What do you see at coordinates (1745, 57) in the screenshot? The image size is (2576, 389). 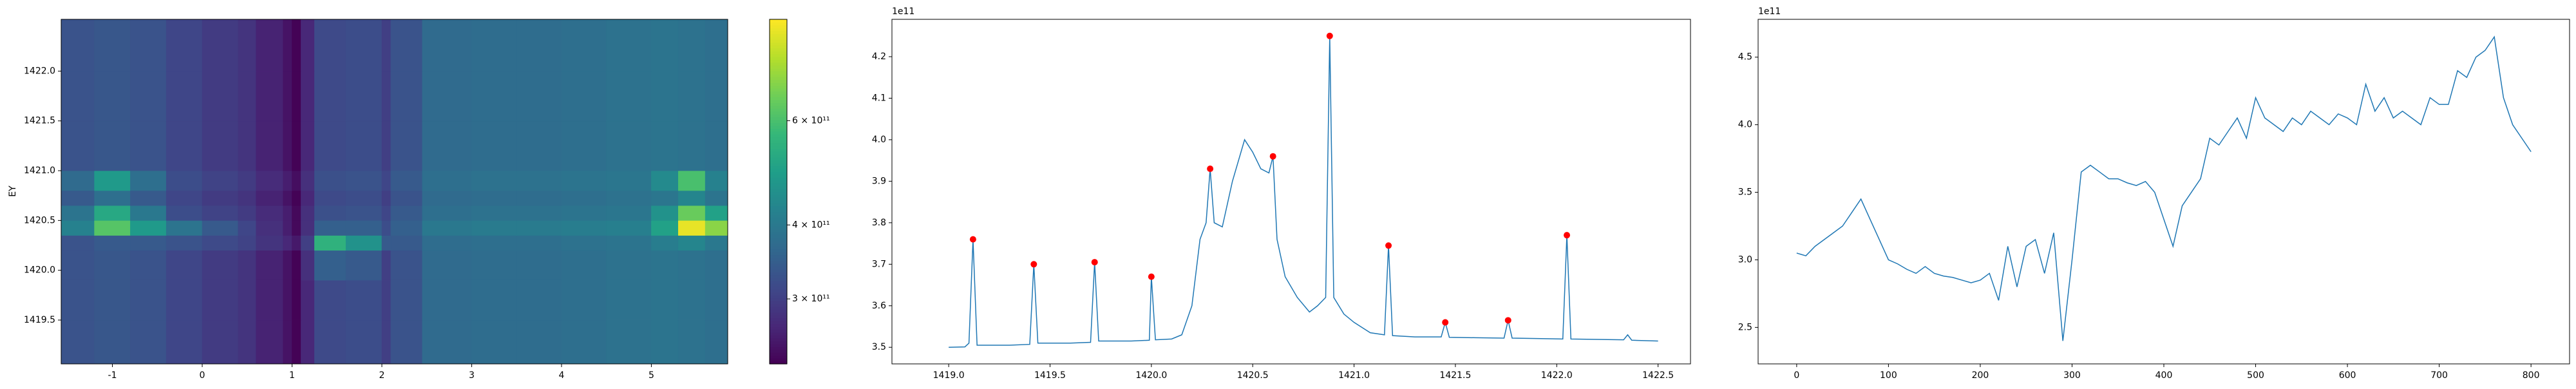 I see `y-tick-label: 4.5` at bounding box center [1745, 57].